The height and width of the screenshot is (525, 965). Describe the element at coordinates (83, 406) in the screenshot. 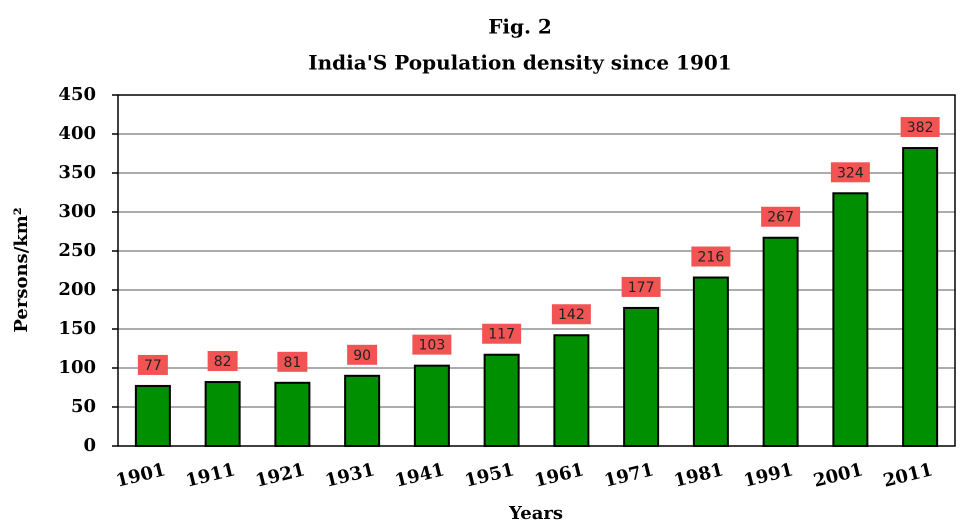

I see `y-tick-label: 50` at that location.